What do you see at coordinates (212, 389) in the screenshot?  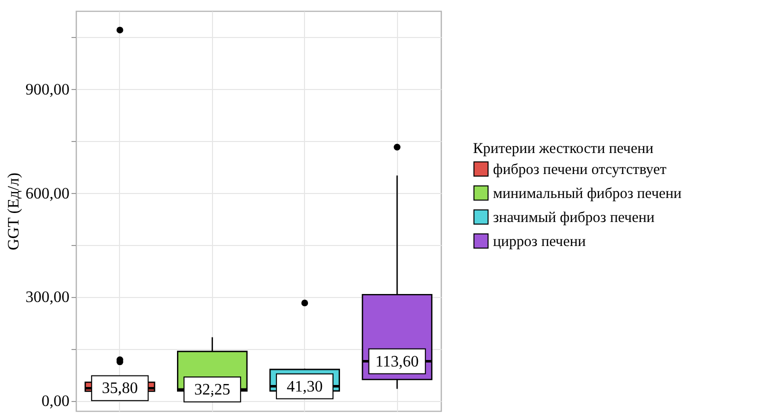 I see `text: 32,25` at bounding box center [212, 389].